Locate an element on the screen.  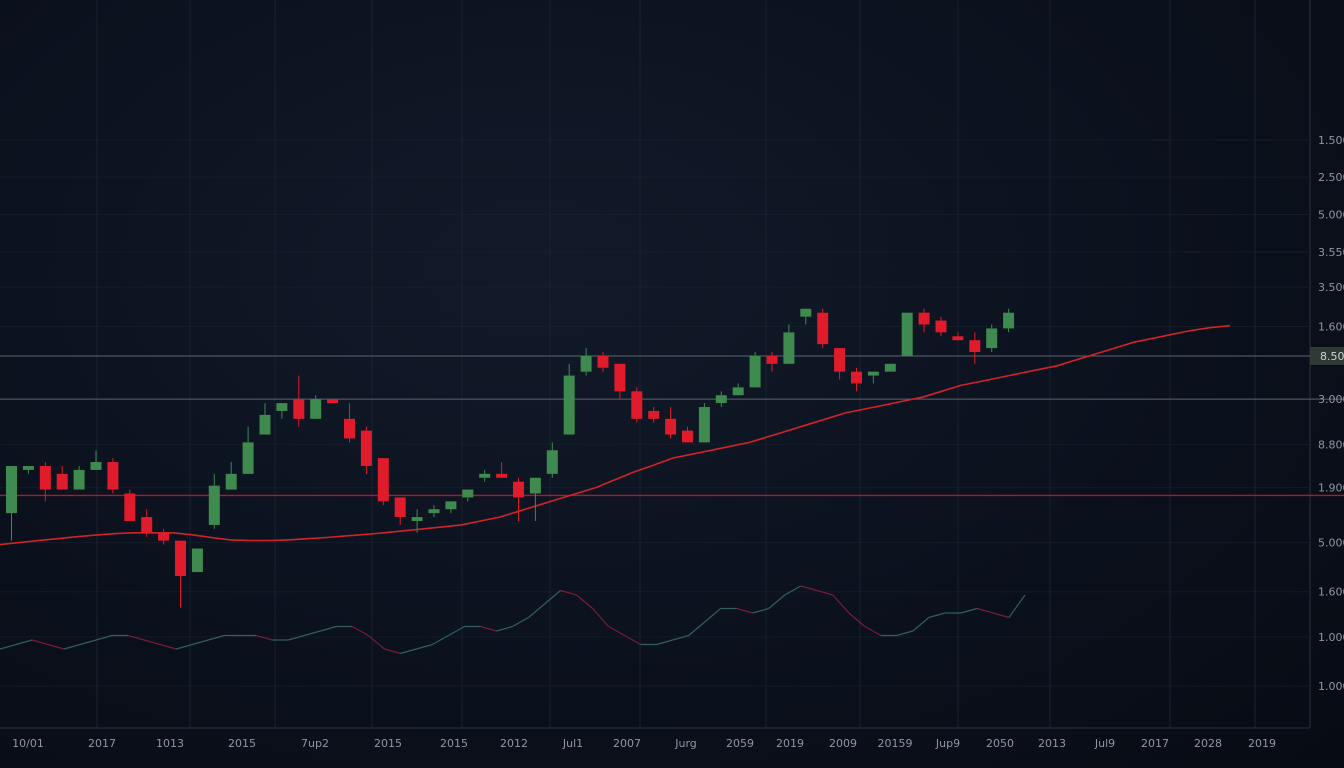
x-tick-label: 2028 is located at coordinates (1208, 743).